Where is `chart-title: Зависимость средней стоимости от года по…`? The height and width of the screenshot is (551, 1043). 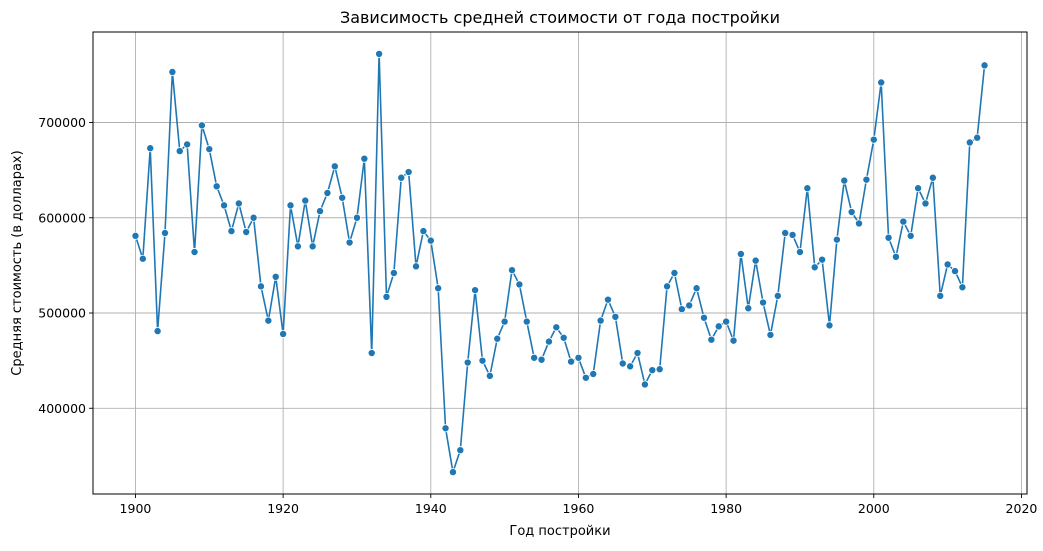
chart-title: Зависимость средней стоимости от года по… is located at coordinates (560, 17).